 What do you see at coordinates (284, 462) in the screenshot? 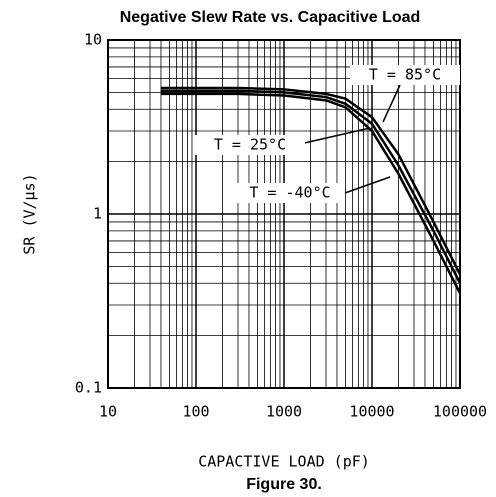
I see `x-axis-label: CAPACTIVE LOAD (pF)` at bounding box center [284, 462].